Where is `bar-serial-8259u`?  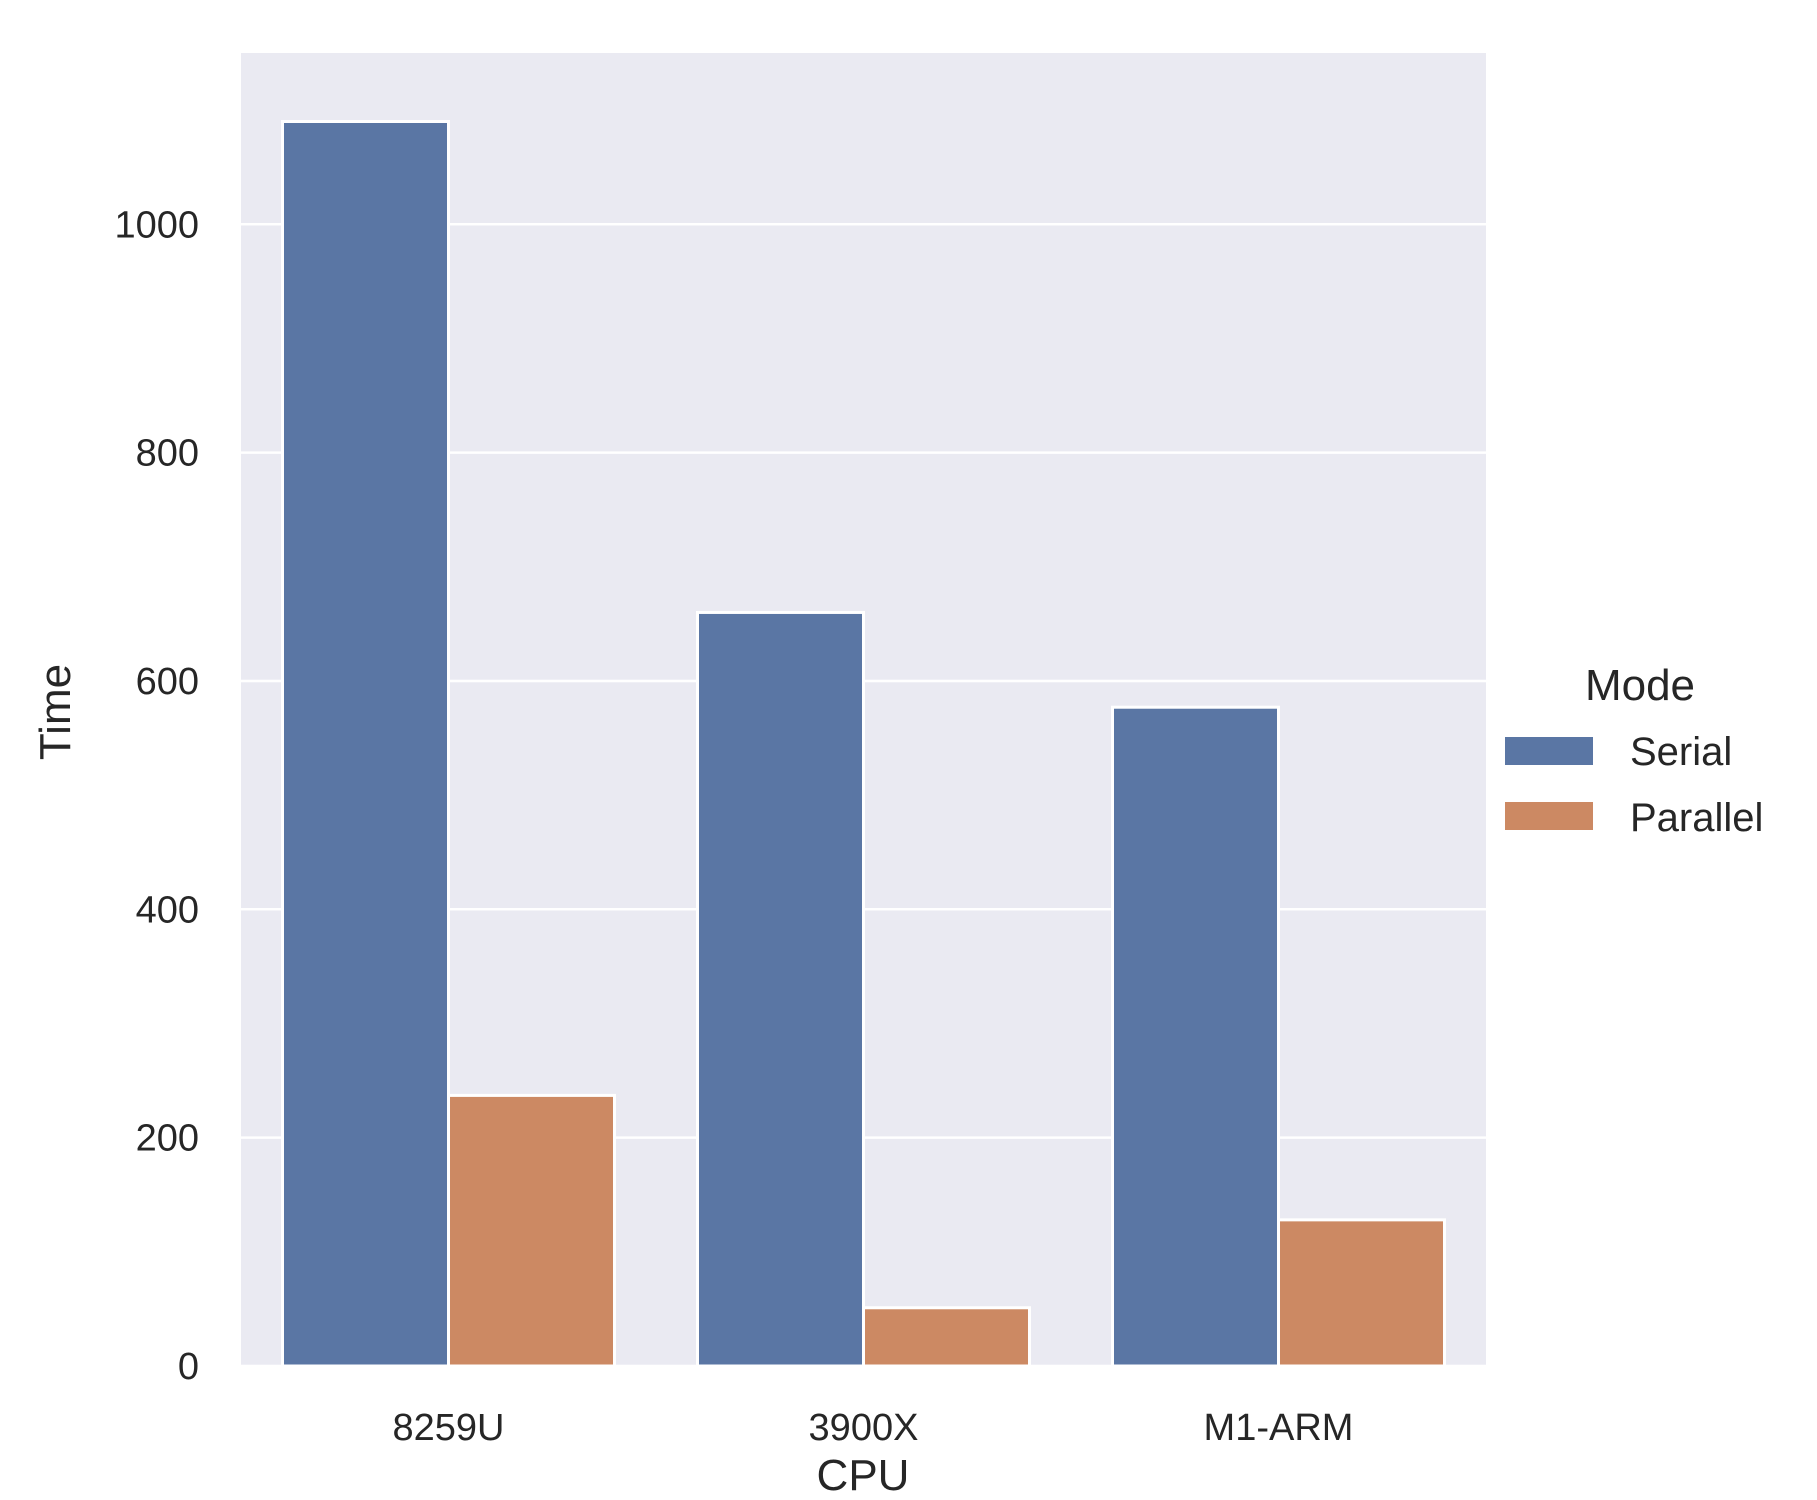 bar-serial-8259u is located at coordinates (365, 744).